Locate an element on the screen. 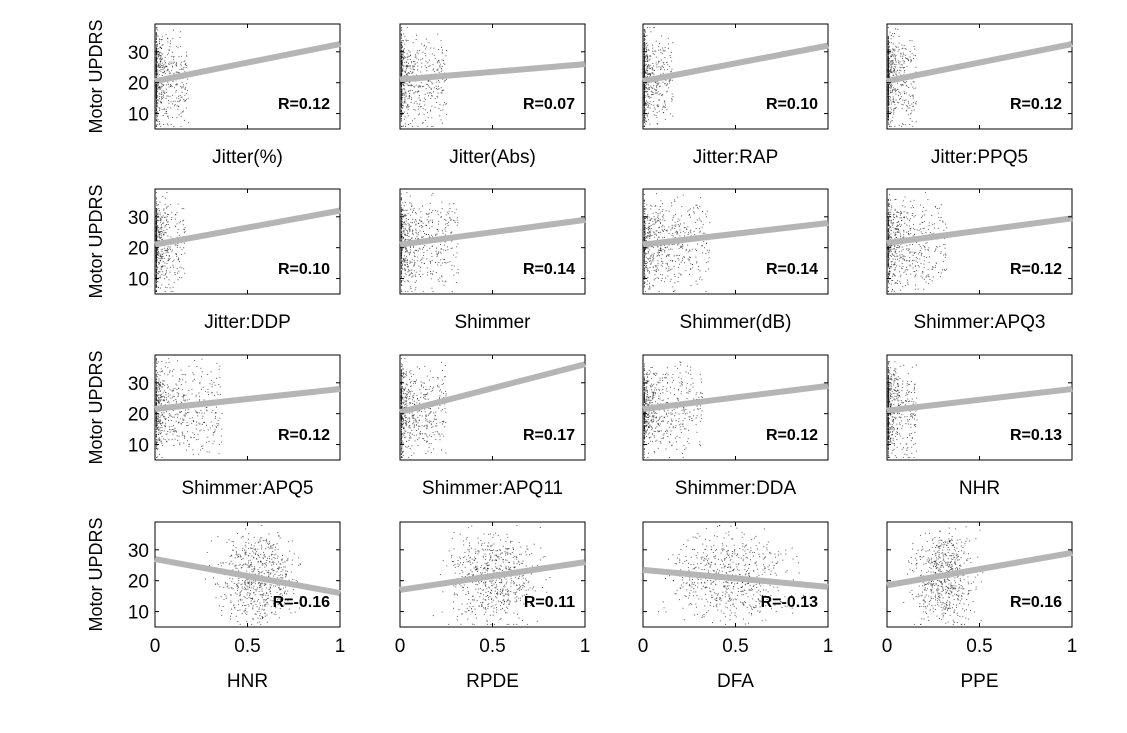 The height and width of the screenshot is (733, 1127). x-axis-label: Jitter(%) is located at coordinates (247, 157).